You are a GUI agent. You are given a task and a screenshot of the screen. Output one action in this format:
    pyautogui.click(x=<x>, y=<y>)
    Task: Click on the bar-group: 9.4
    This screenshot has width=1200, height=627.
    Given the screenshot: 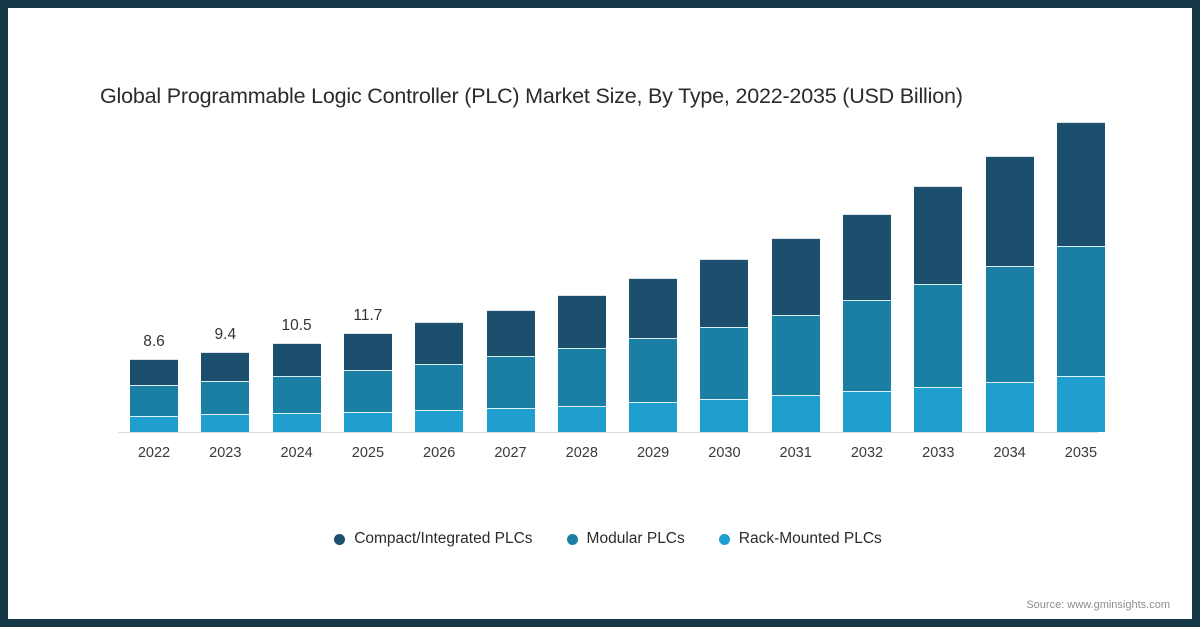 What is the action you would take?
    pyautogui.click(x=225, y=379)
    